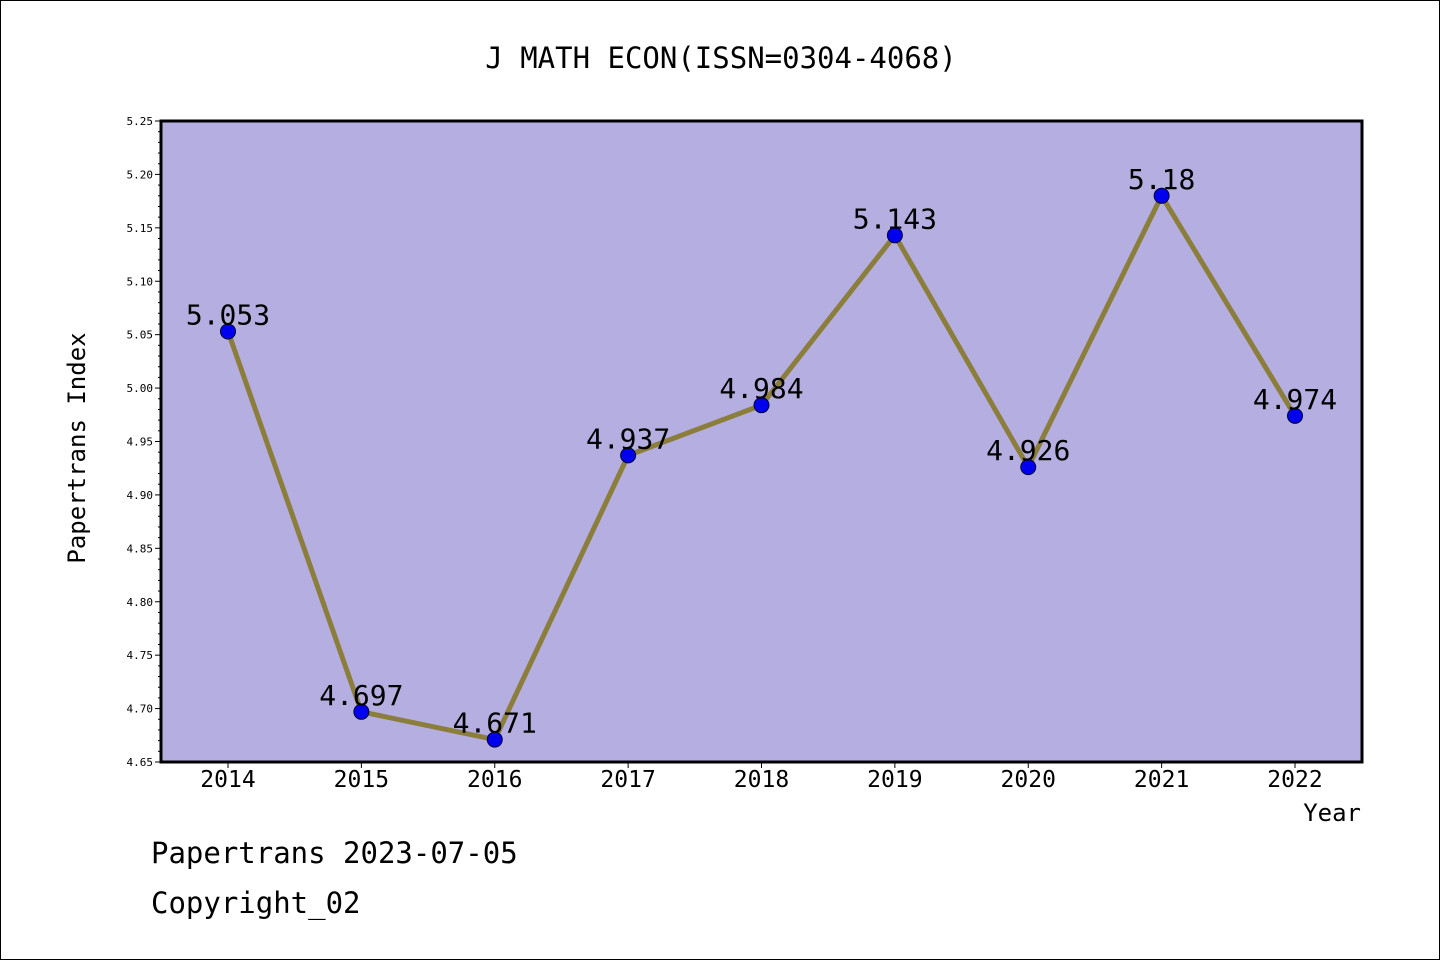 The height and width of the screenshot is (961, 1440). Describe the element at coordinates (227, 780) in the screenshot. I see `x-tick-label: 2014` at that location.